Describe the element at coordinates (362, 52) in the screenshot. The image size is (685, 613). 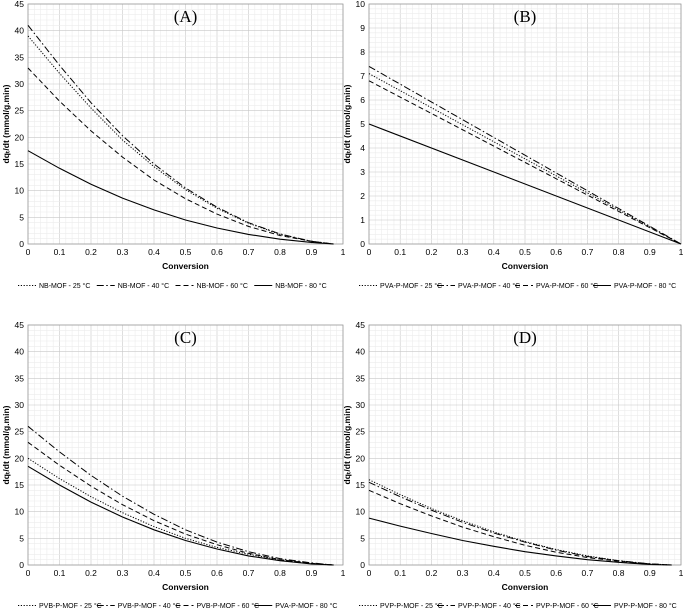
I see `y-tick-label: 8` at that location.